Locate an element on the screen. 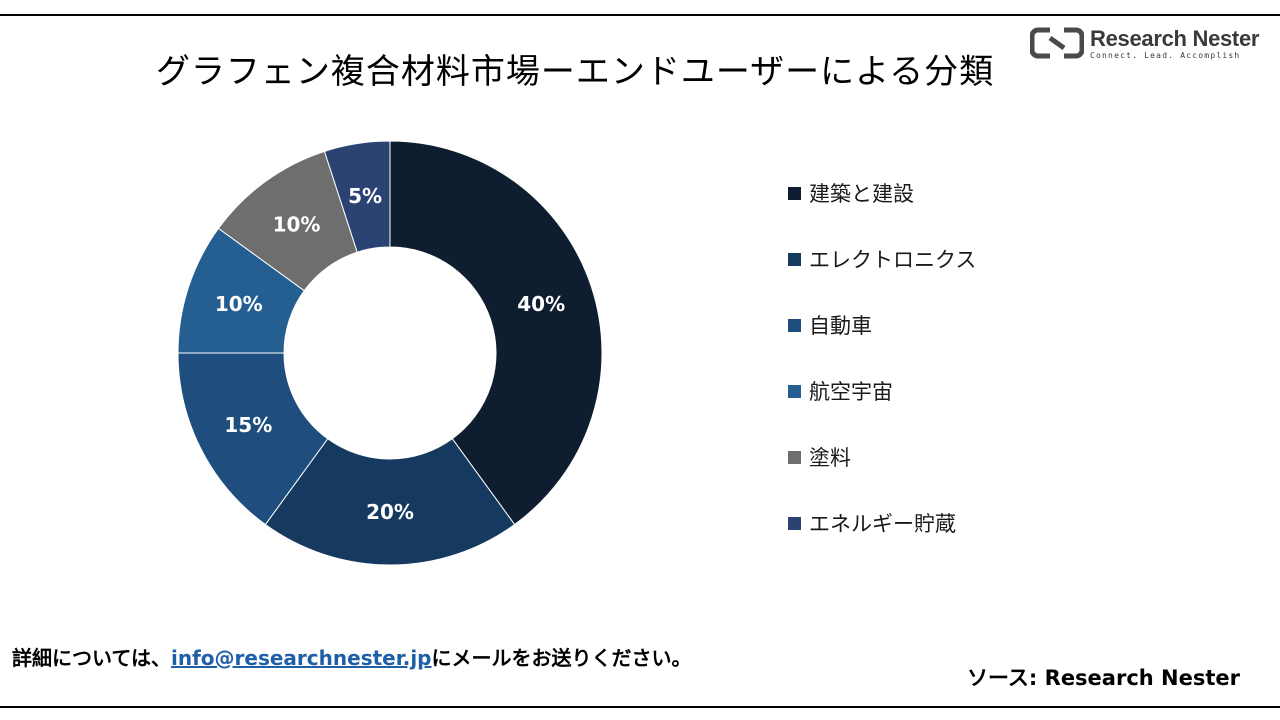 The width and height of the screenshot is (1280, 720). legend-label-4: 航空宇宙 is located at coordinates (851, 392).